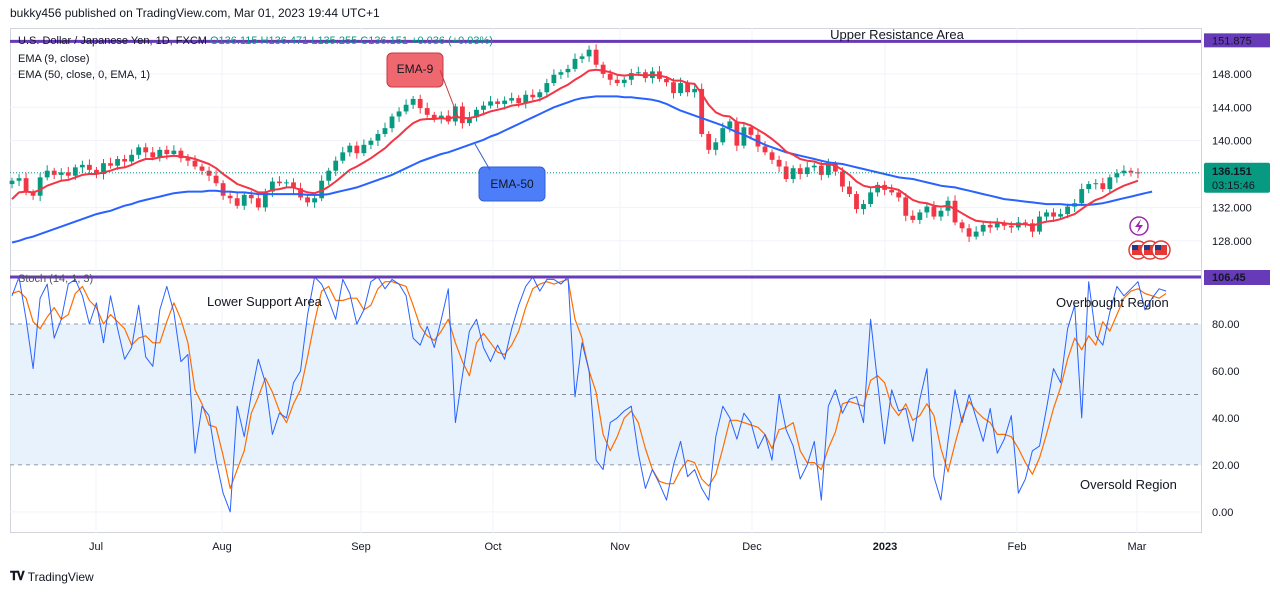 The width and height of the screenshot is (1280, 595). Describe the element at coordinates (52, 576) in the screenshot. I see `footer-brand: 𝐓𝐕 TradingView` at that location.